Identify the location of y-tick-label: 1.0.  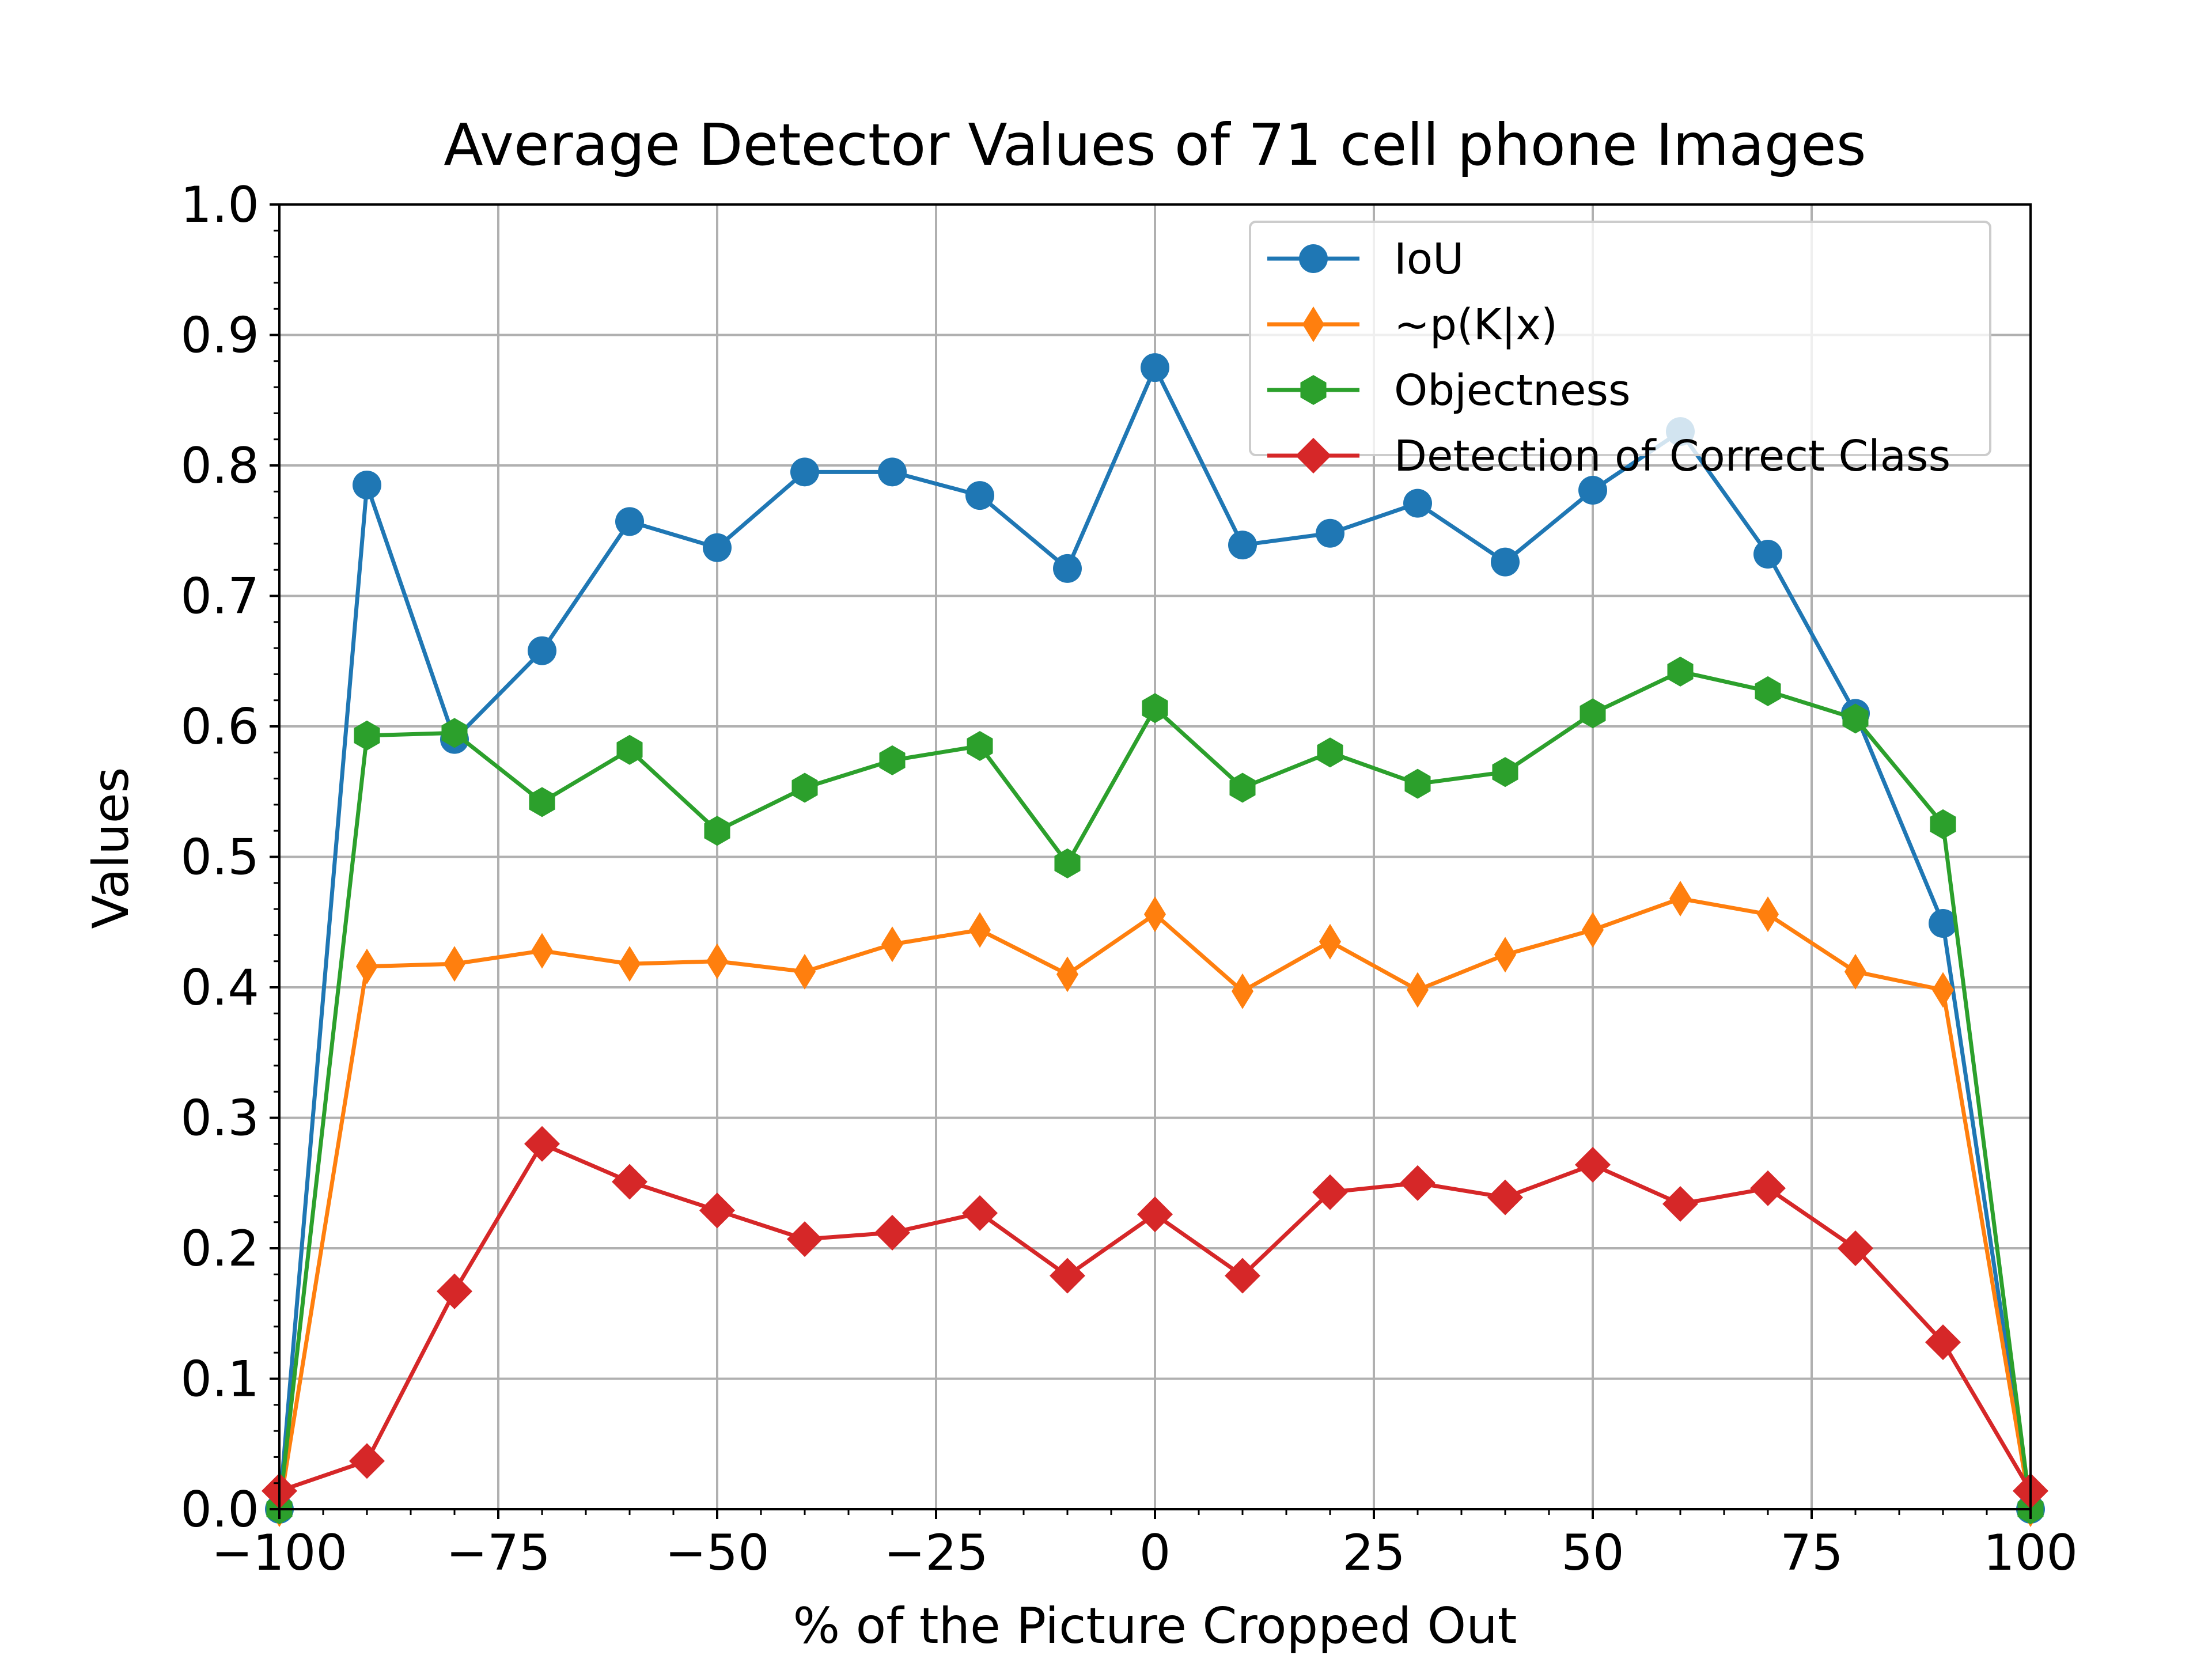
(219, 205).